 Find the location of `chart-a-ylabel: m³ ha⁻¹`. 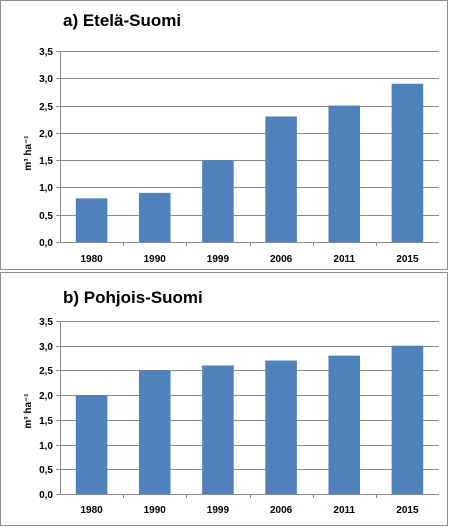

chart-a-ylabel: m³ ha⁻¹ is located at coordinates (28, 153).